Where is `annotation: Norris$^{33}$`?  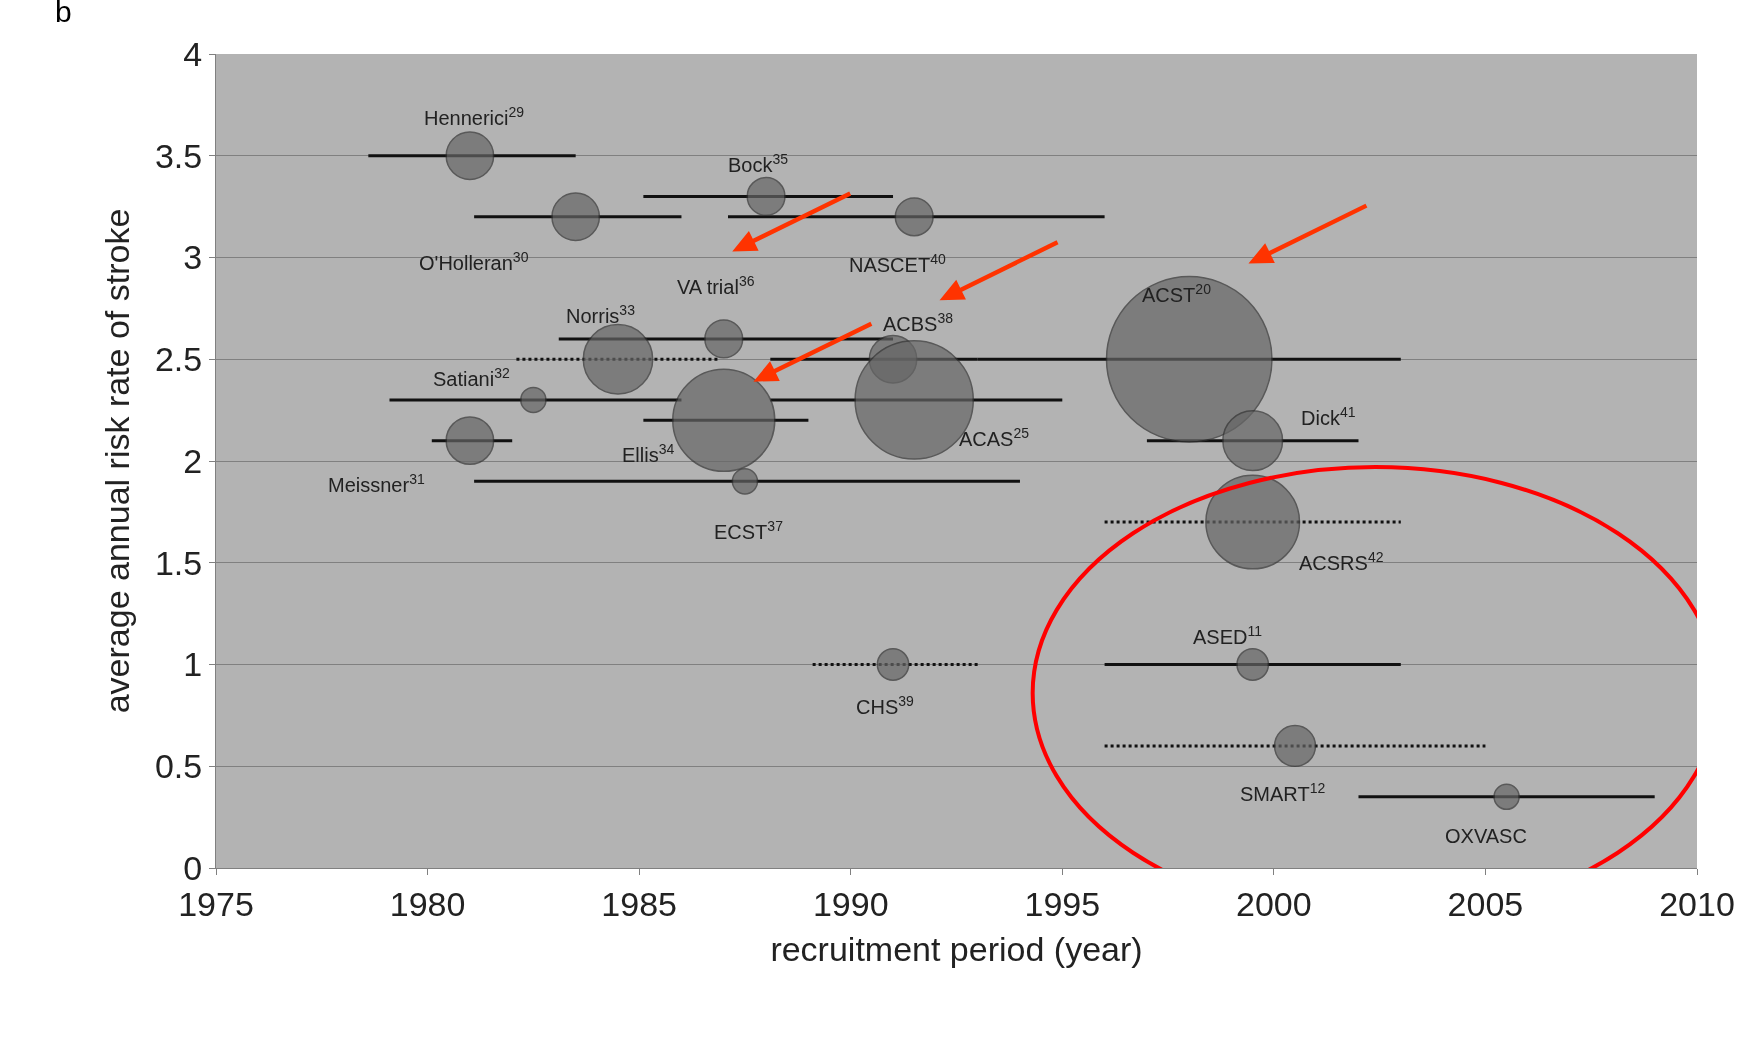
annotation: Norris$^{33}$ is located at coordinates (601, 315).